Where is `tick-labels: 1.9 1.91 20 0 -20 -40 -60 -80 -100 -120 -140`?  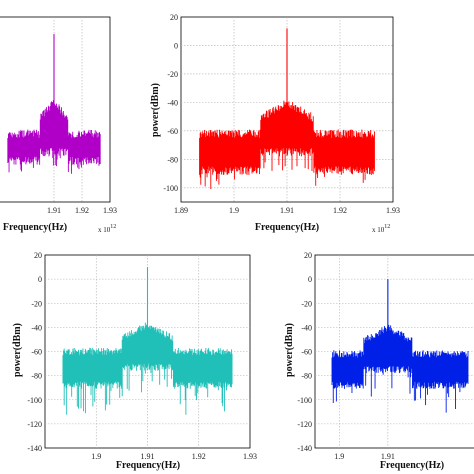 tick-labels: 1.9 1.91 20 0 -20 -40 -60 -80 -100 -120 -140 is located at coordinates (346, 356).